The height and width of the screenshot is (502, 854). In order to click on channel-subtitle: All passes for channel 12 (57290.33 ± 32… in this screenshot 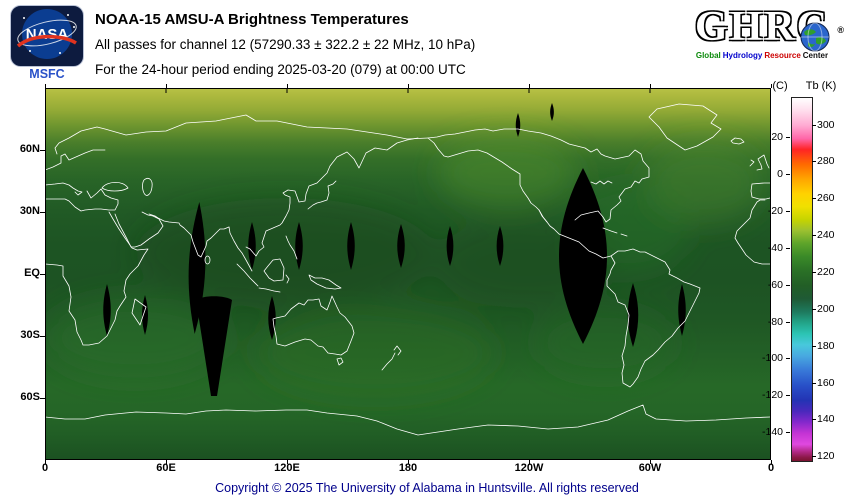, I will do `click(285, 44)`.